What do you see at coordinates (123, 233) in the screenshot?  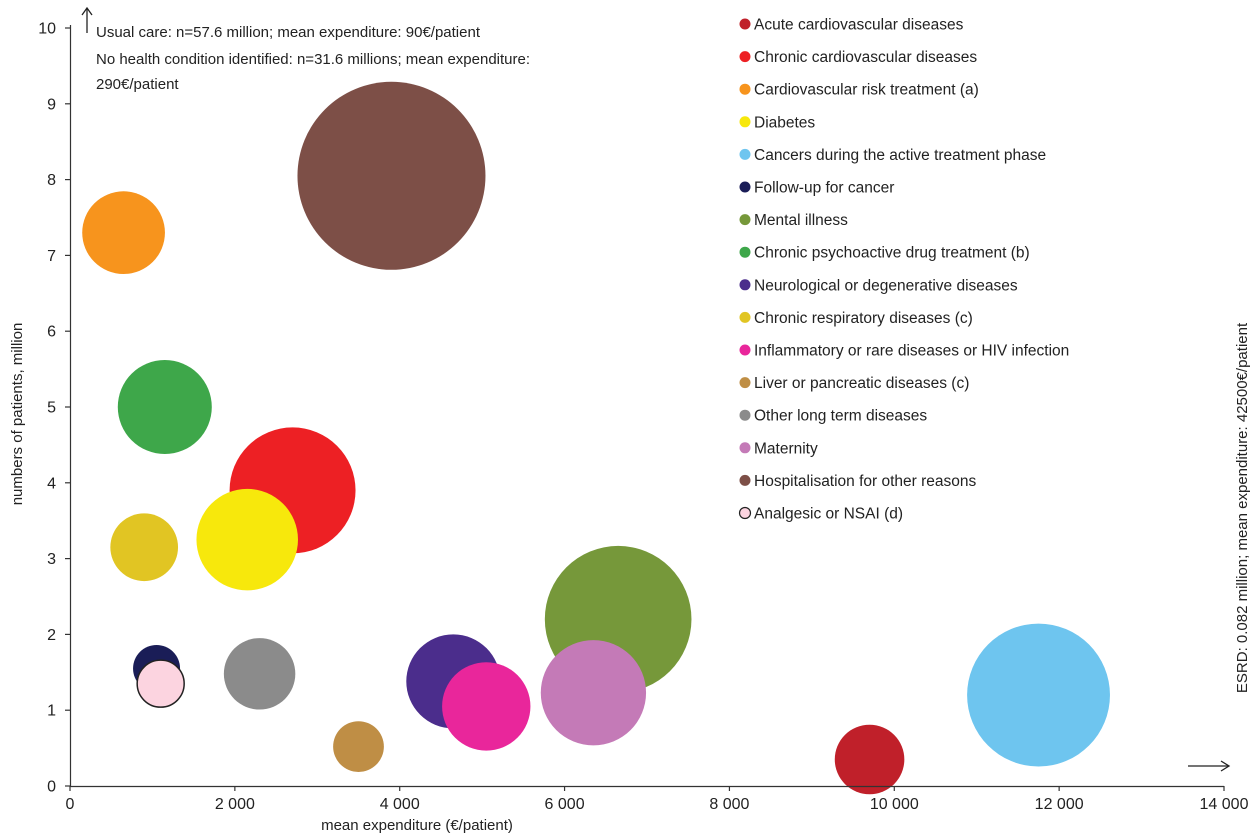 I see `bubble-cardiovascular-risk-treatment-a` at bounding box center [123, 233].